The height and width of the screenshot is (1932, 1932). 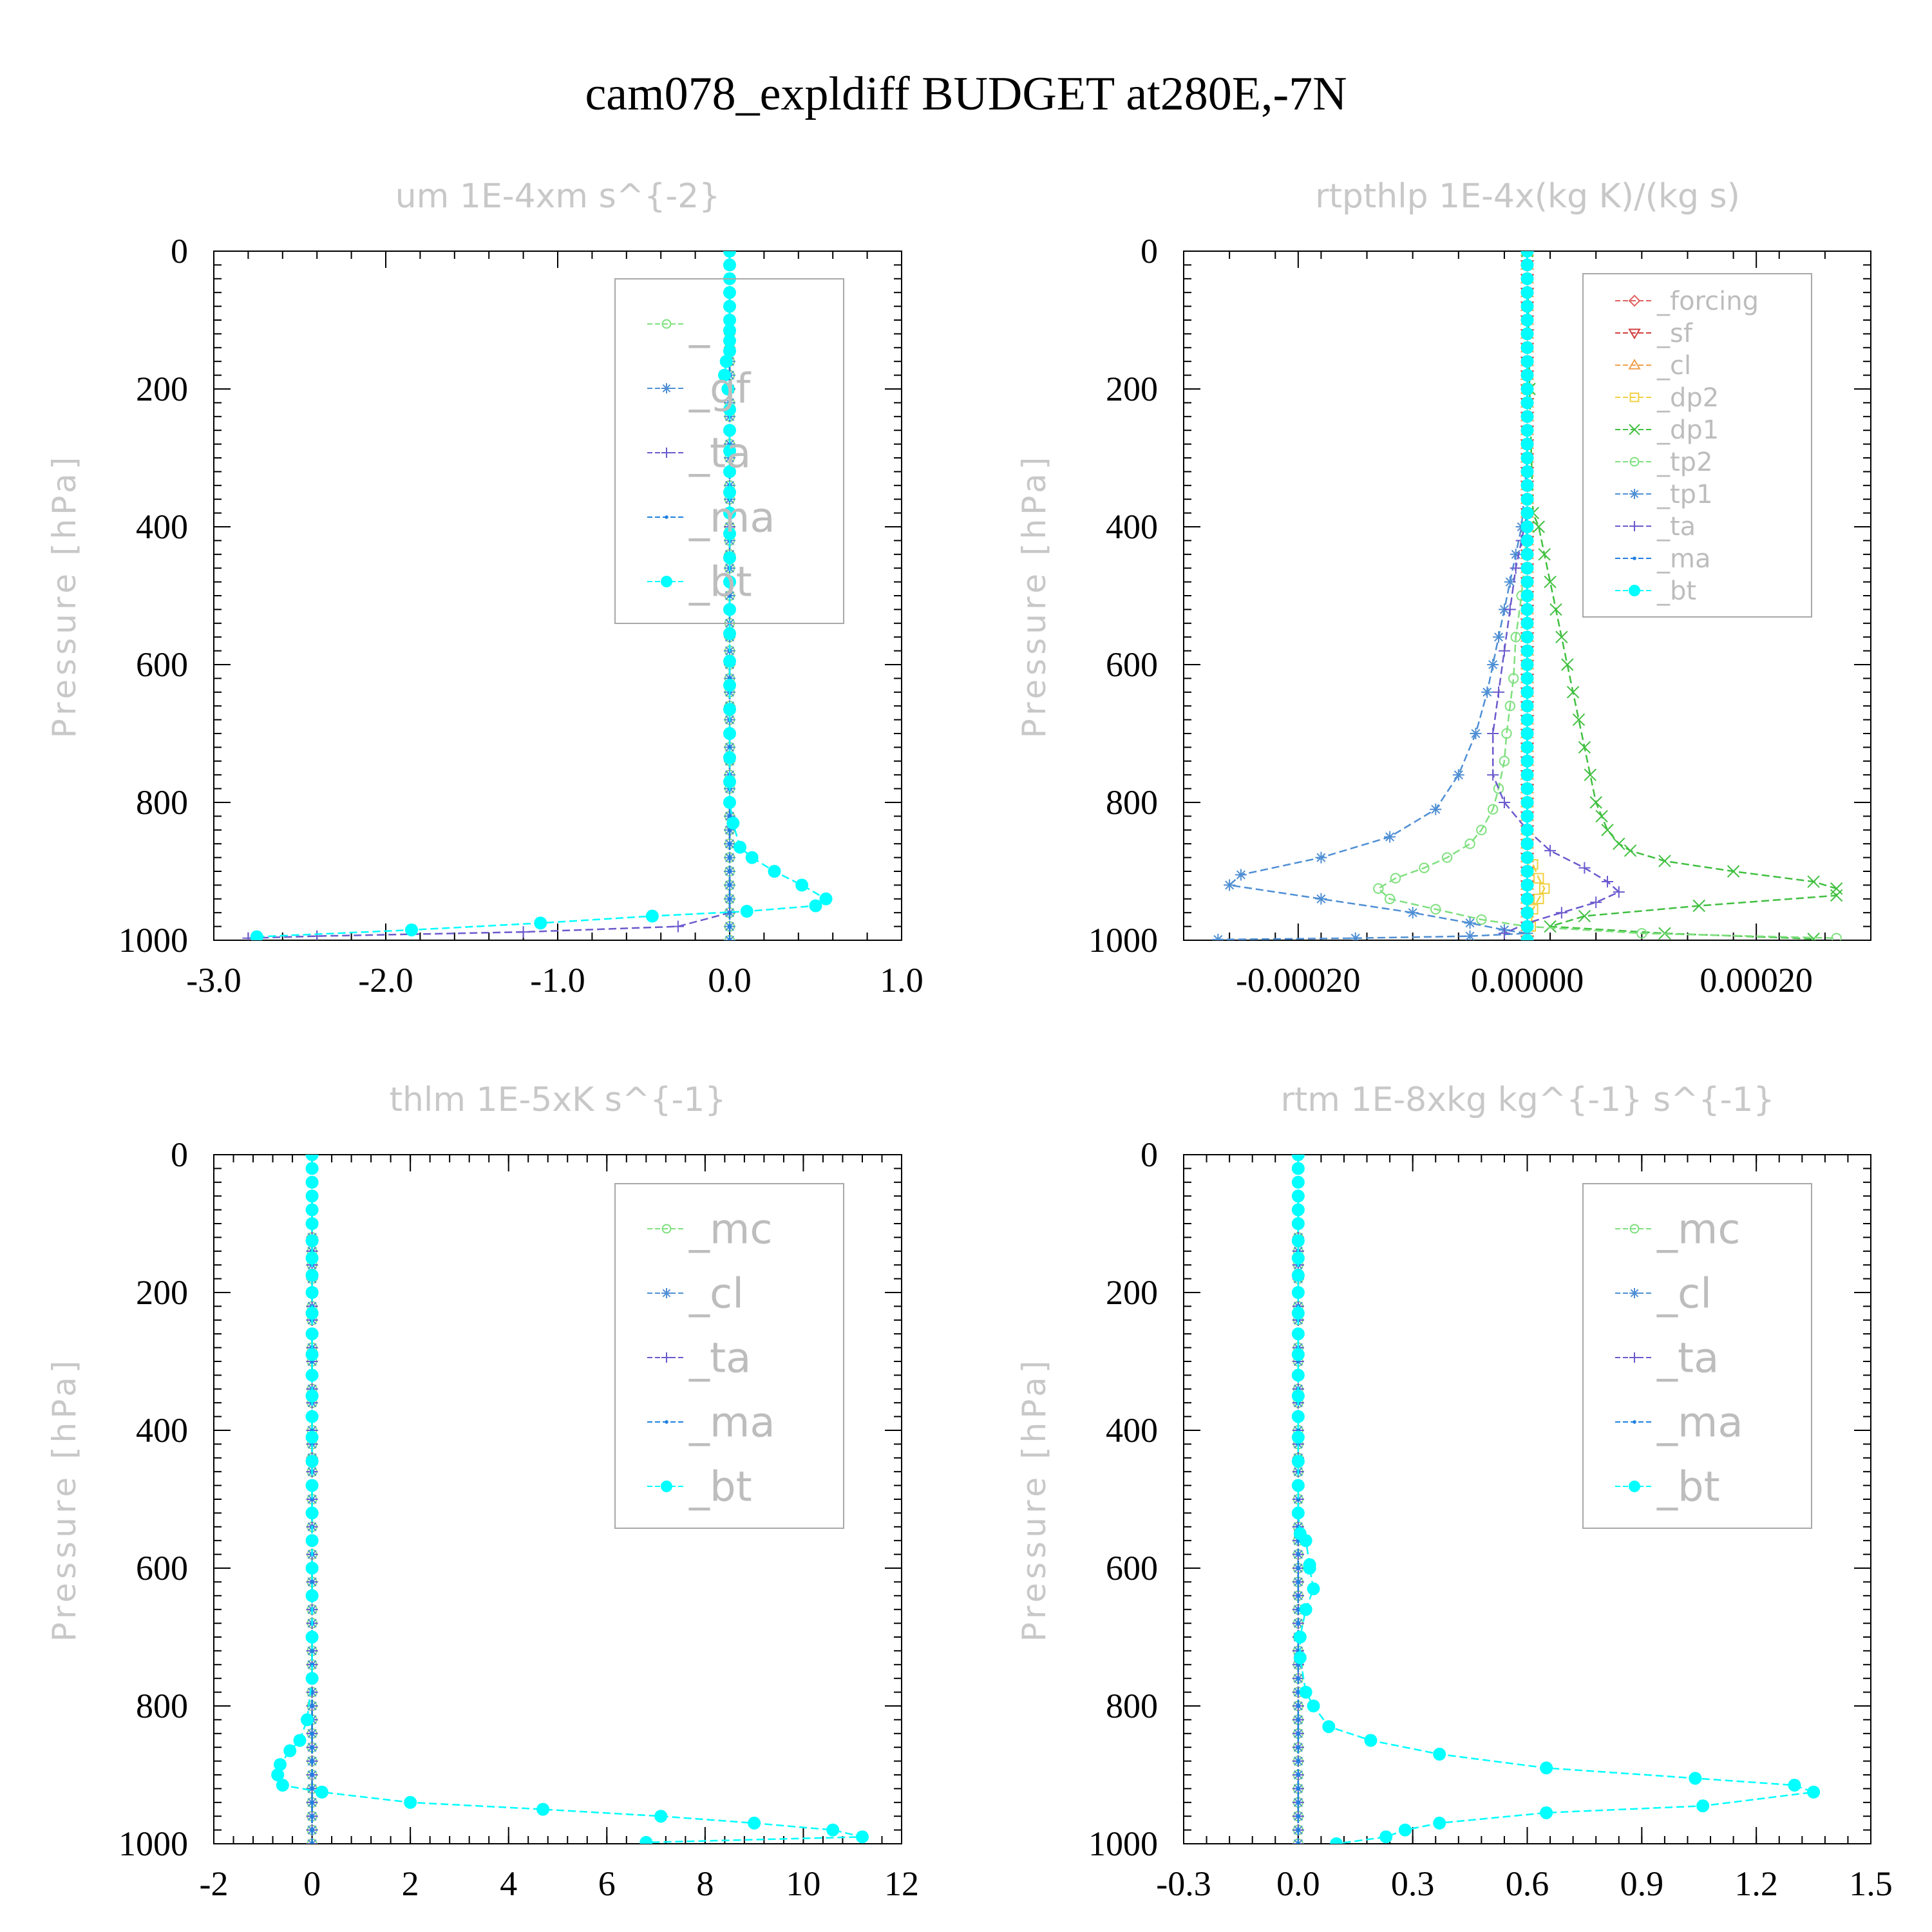 What do you see at coordinates (1527, 1884) in the screenshot?
I see `x-tick-label: 0.6` at bounding box center [1527, 1884].